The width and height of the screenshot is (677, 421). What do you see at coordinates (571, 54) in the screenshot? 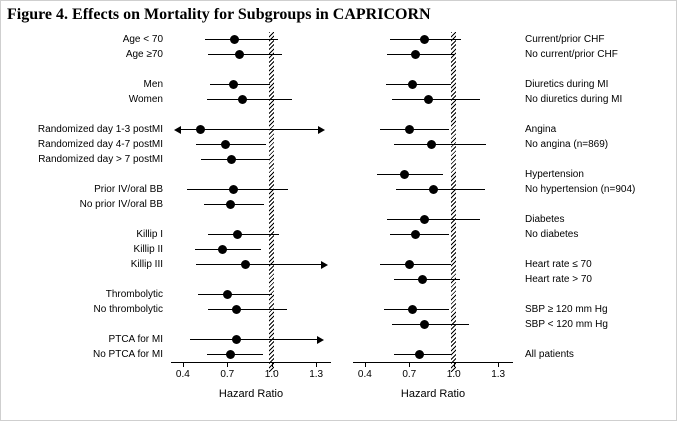
I see `subgroup-label: No current/prior CHF` at bounding box center [571, 54].